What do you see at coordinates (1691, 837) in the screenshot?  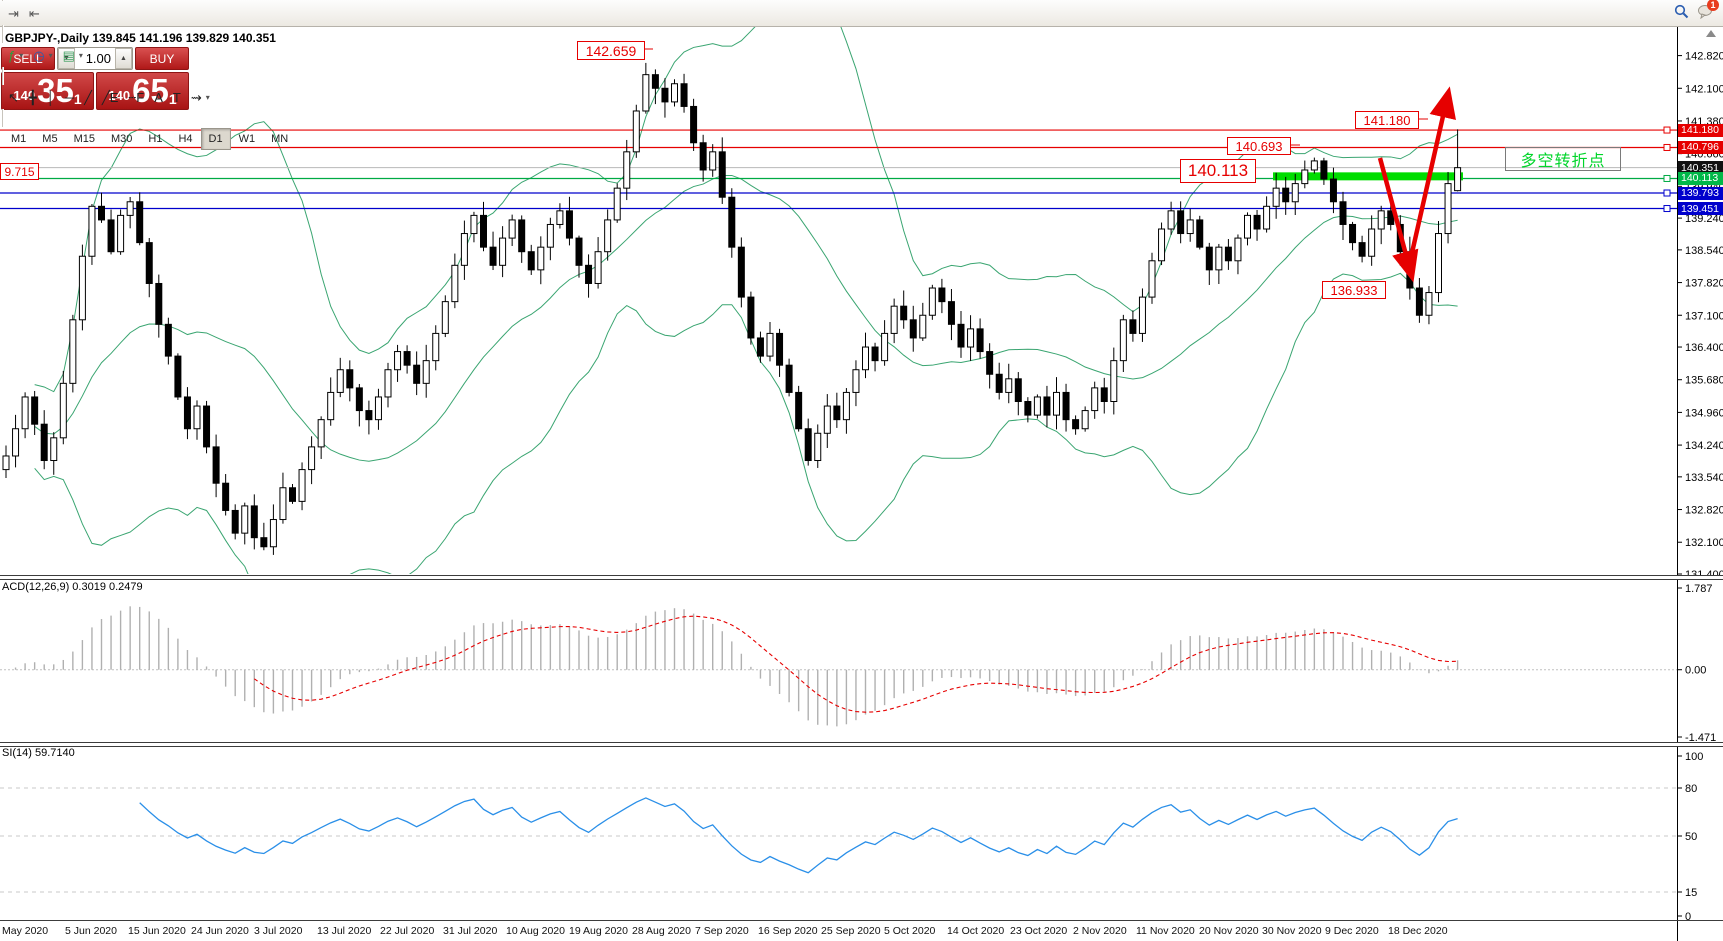 I see `svg-text: 50` at bounding box center [1691, 837].